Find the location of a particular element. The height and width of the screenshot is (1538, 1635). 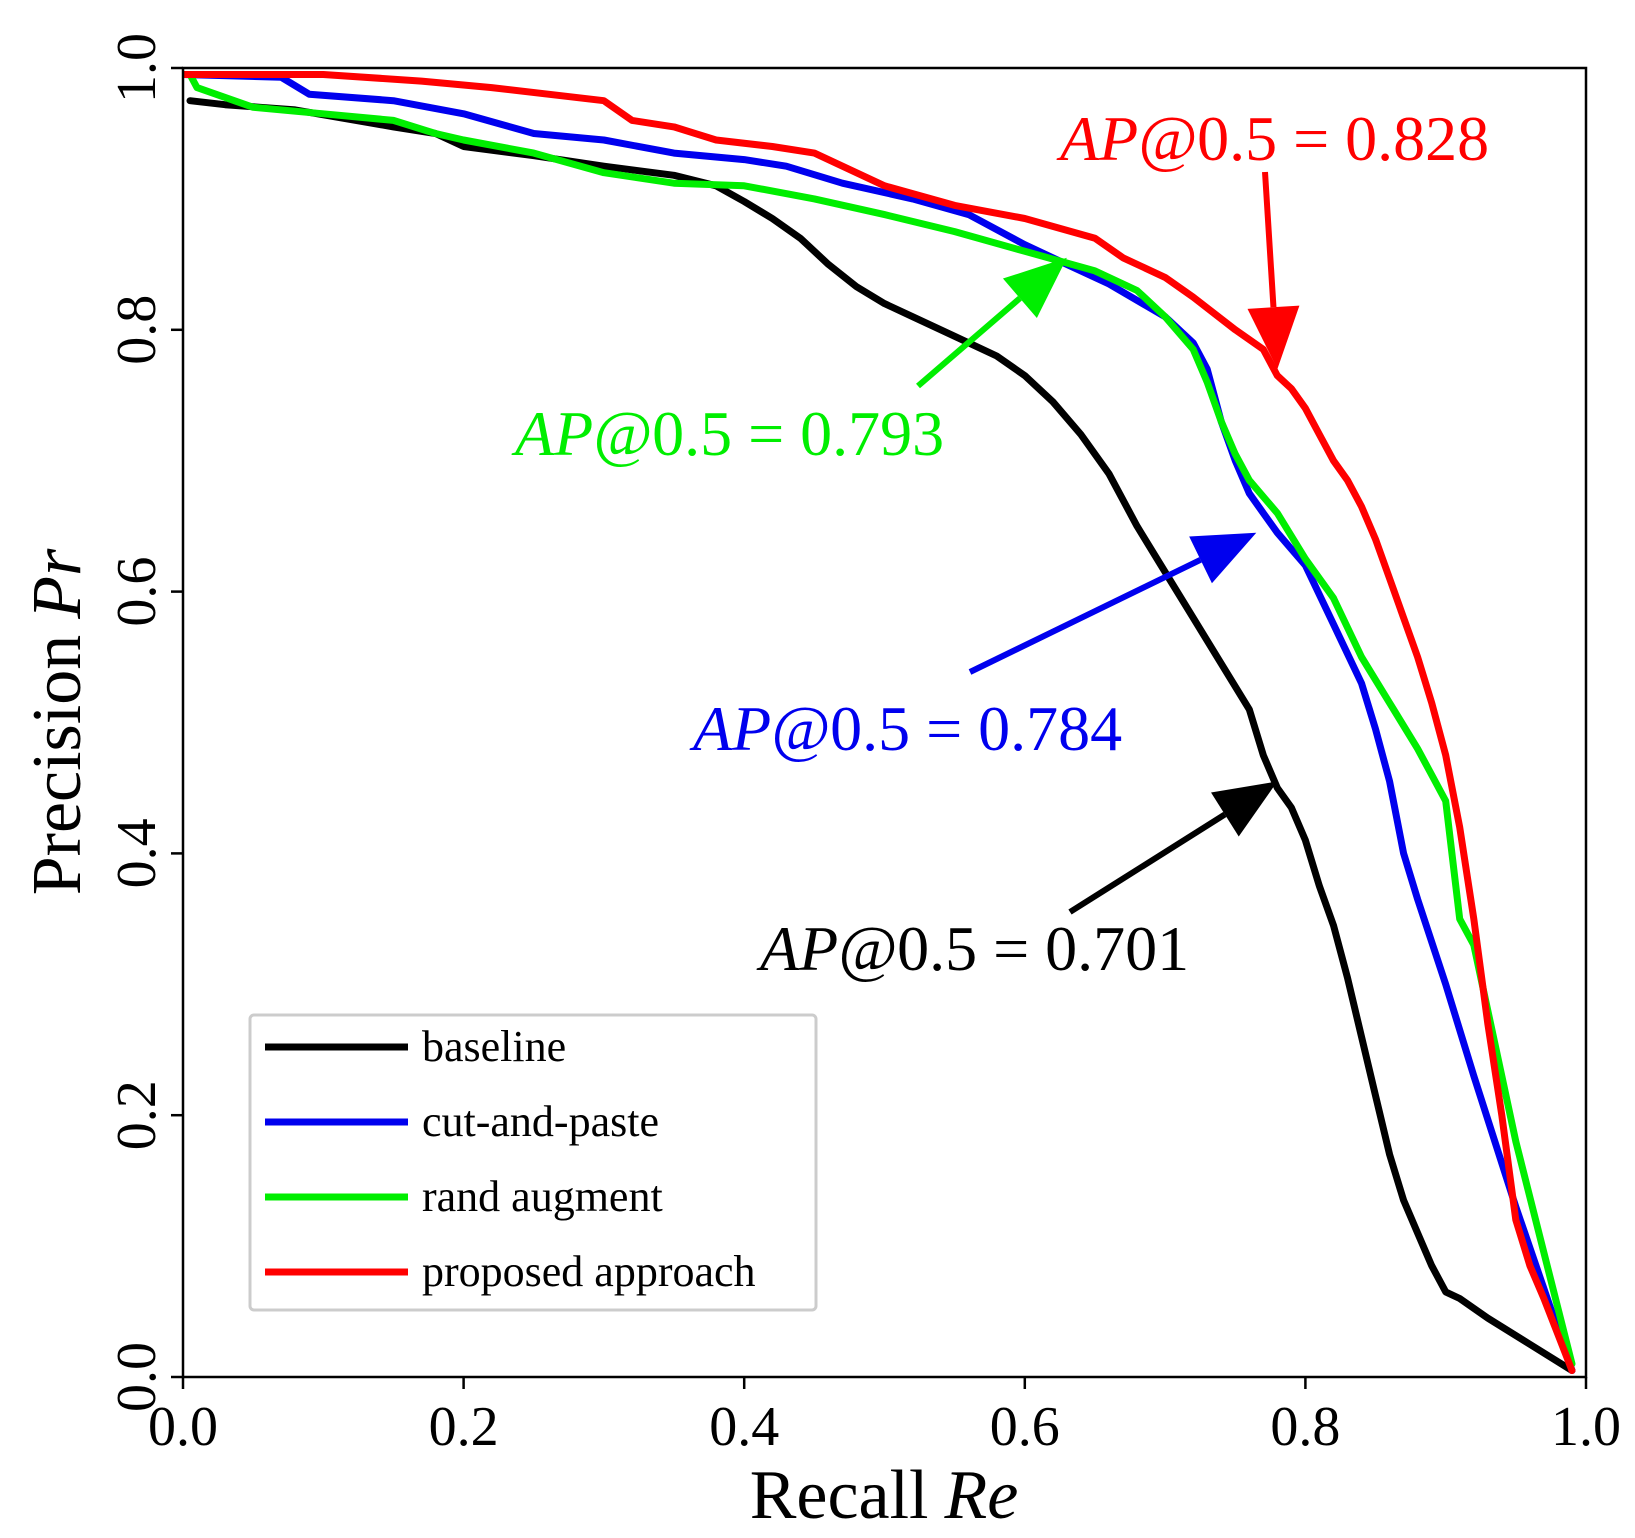

x-axis-label: Recall Re is located at coordinates (884, 1495).